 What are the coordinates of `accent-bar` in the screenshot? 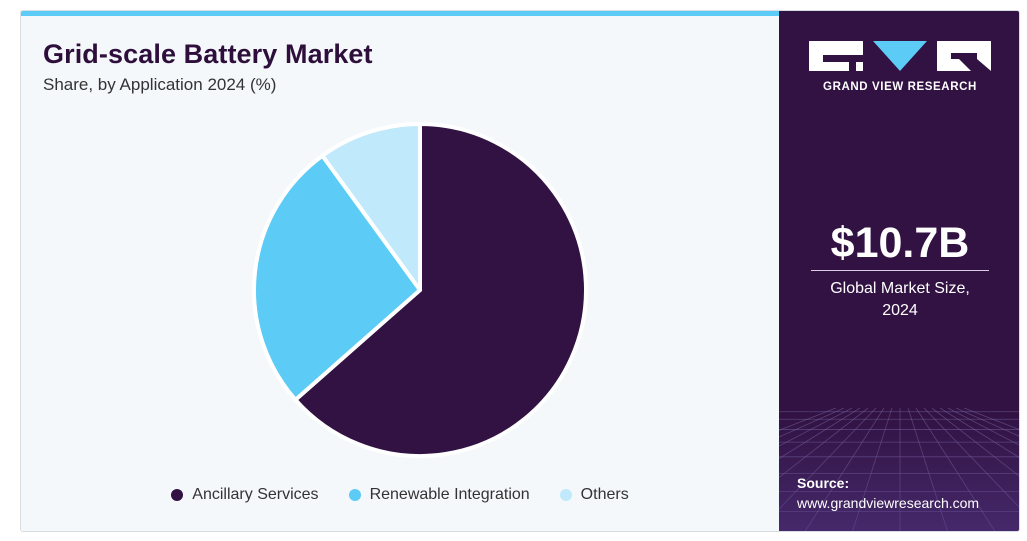 It's located at (400, 13).